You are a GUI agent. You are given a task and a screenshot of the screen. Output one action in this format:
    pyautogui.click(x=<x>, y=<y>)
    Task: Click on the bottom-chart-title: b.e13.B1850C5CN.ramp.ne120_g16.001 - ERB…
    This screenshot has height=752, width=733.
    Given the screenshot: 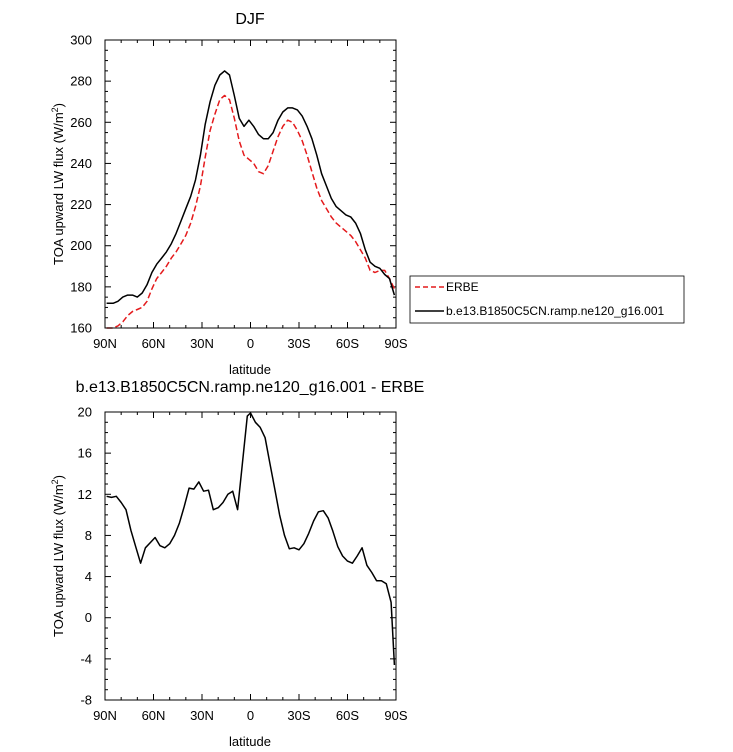 What is the action you would take?
    pyautogui.click(x=250, y=387)
    